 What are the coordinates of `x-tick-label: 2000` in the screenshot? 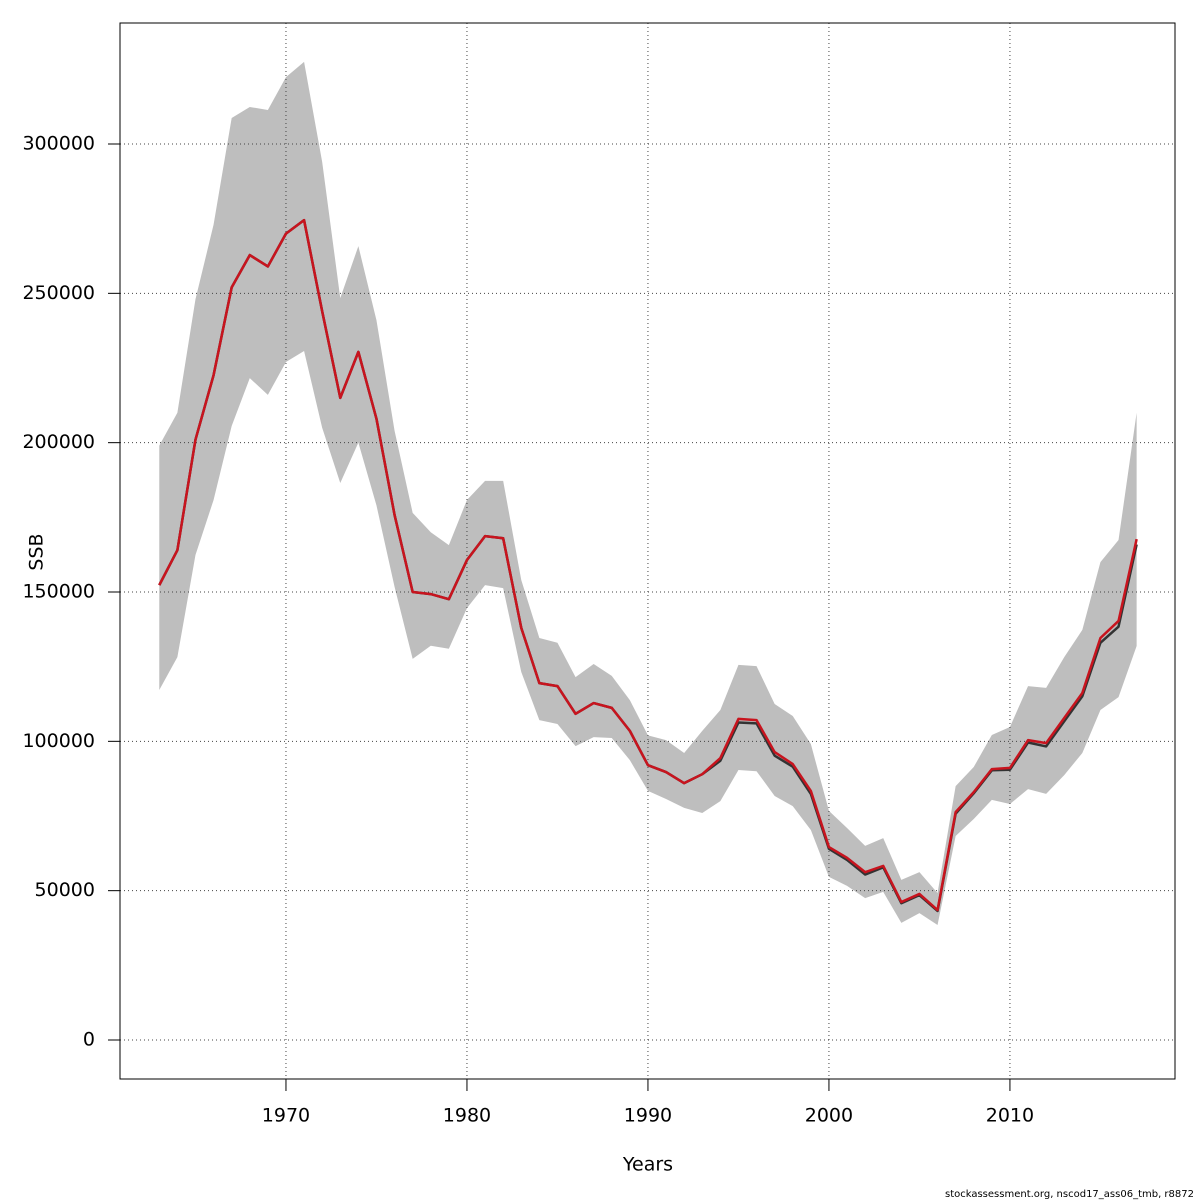 It's located at (829, 1116).